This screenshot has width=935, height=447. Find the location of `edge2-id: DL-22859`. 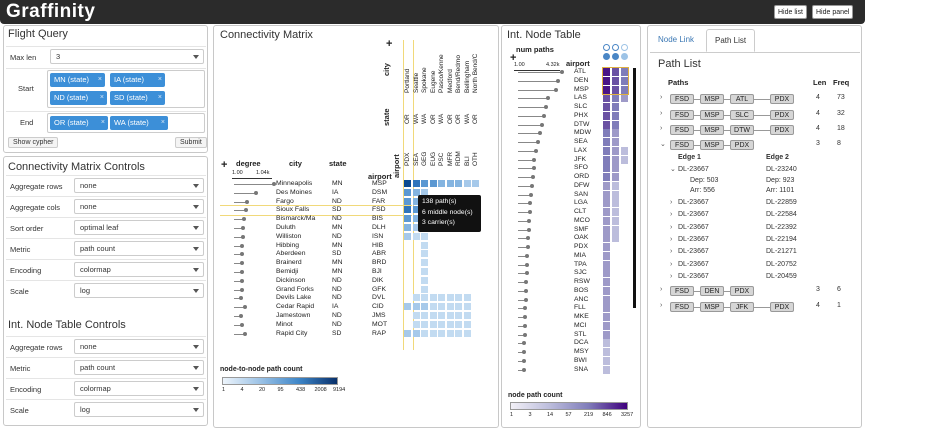

edge2-id: DL-22859 is located at coordinates (781, 202).